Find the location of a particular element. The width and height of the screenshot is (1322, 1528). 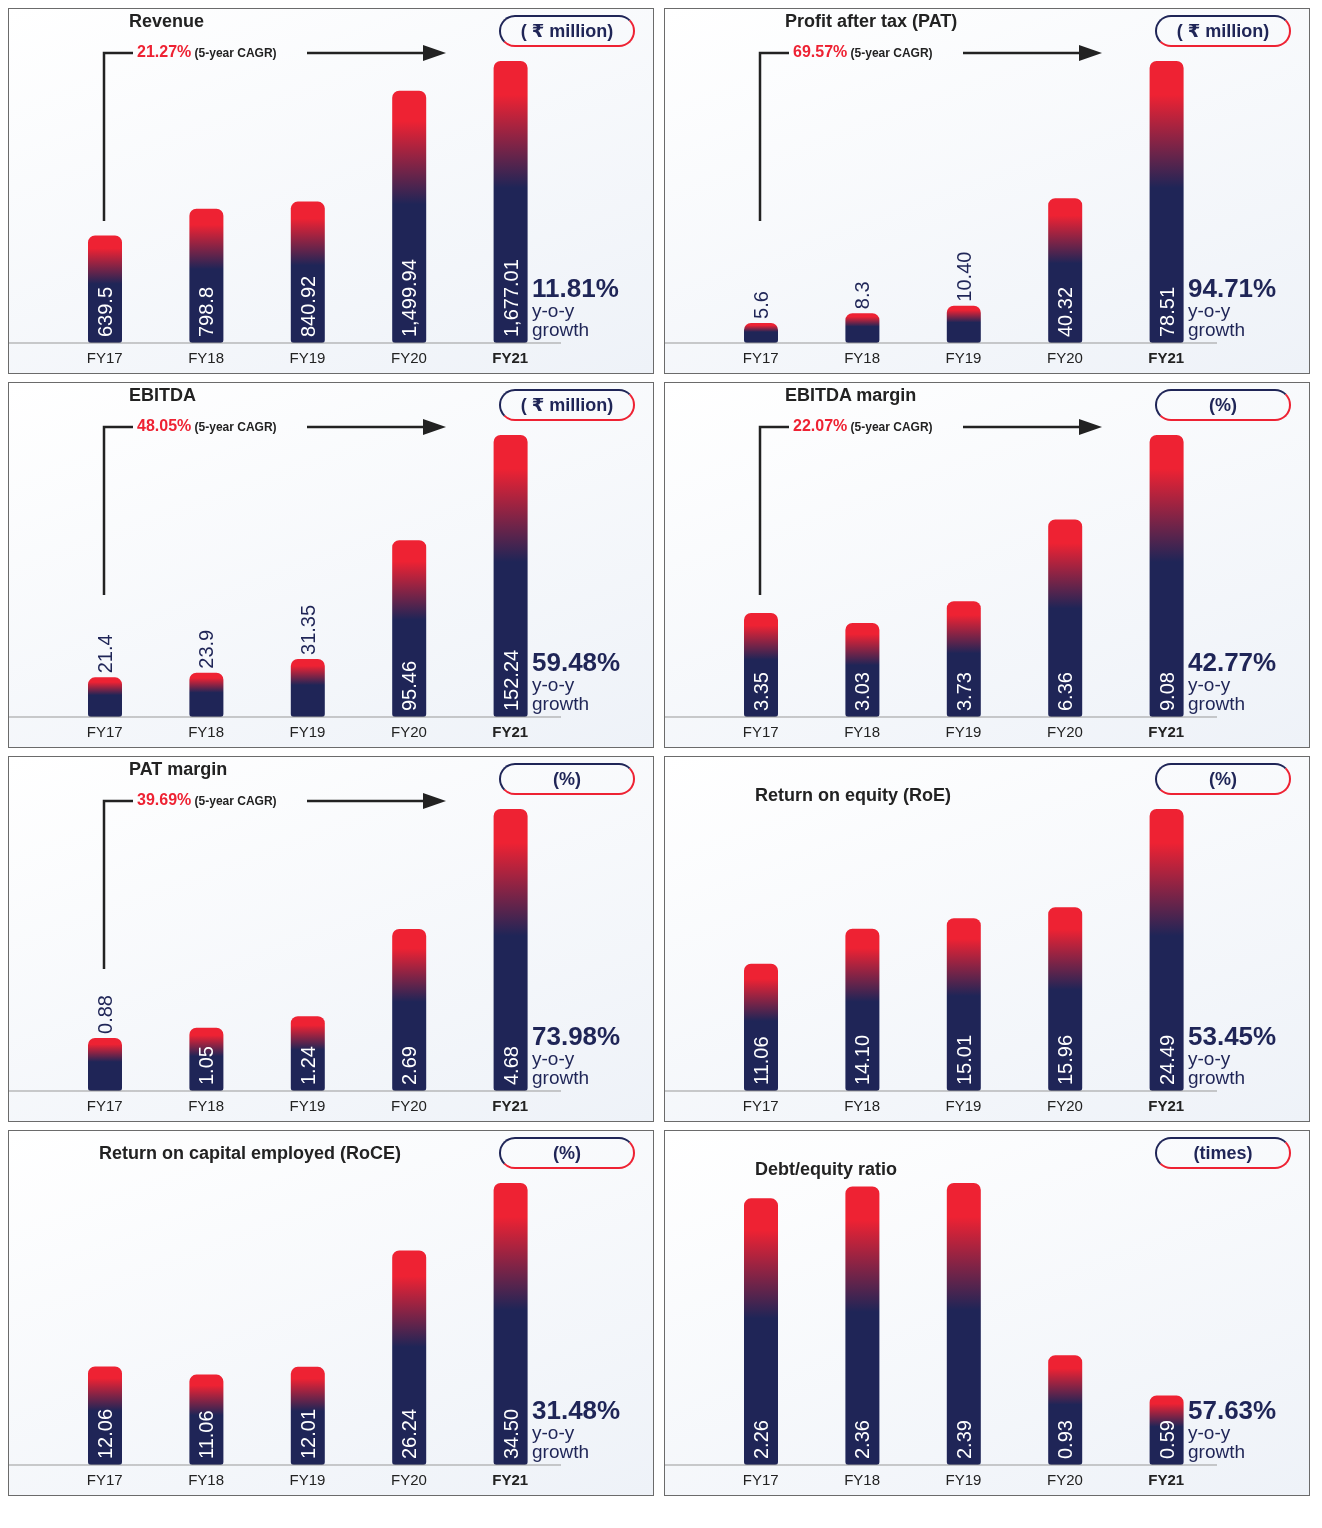

data-label: 34.50 is located at coordinates (510, 1433).